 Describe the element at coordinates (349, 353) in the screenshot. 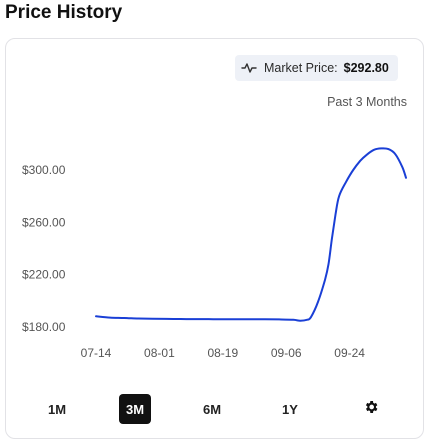

I see `x-tick-label: 09-24` at that location.